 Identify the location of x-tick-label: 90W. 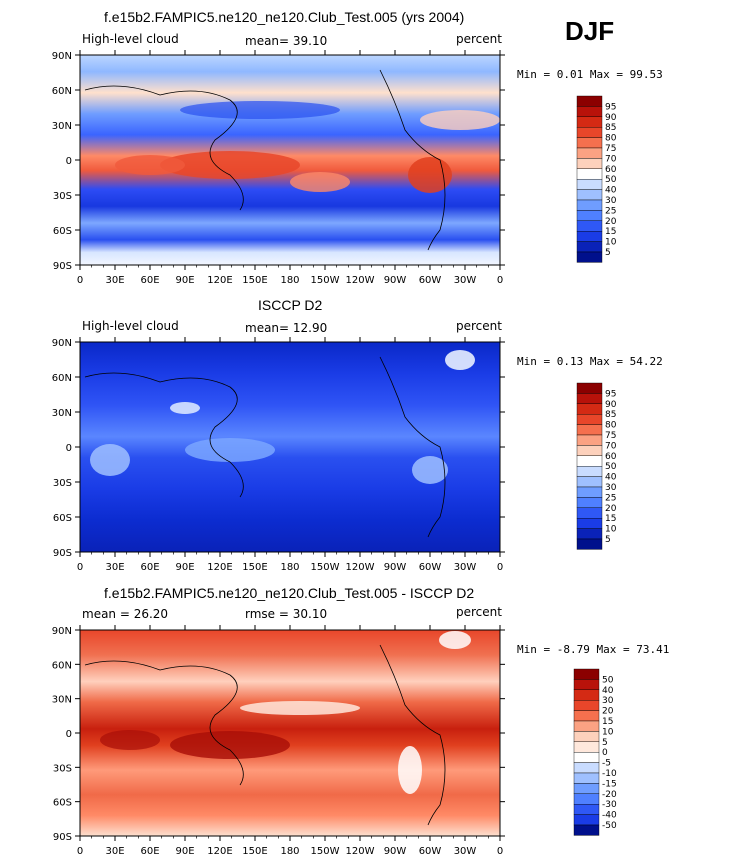
(395, 567).